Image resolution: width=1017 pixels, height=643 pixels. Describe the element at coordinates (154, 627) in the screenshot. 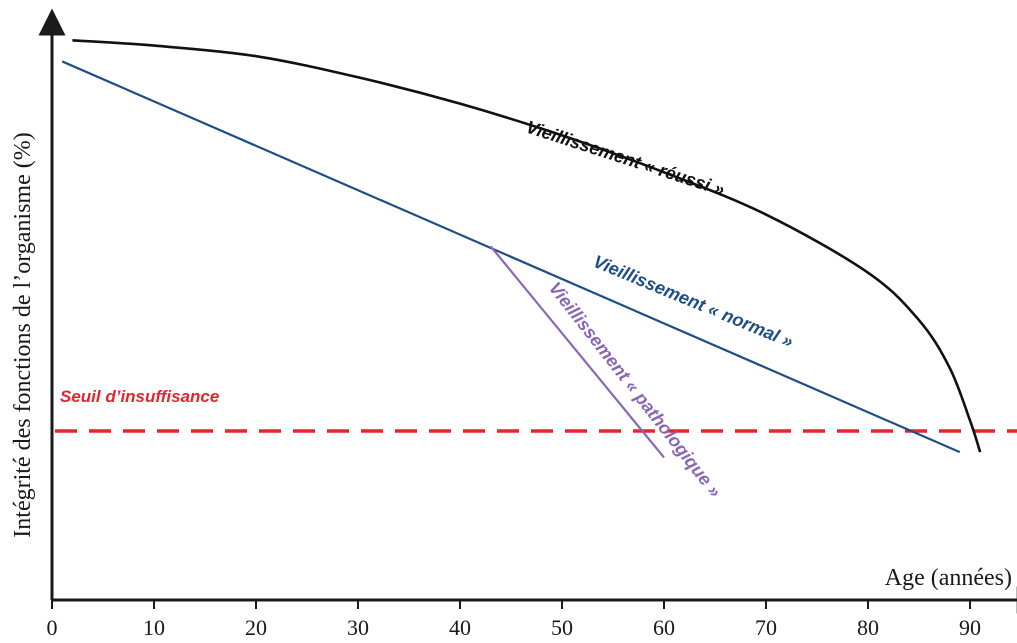

I see `x-tick-label-10: 10` at that location.